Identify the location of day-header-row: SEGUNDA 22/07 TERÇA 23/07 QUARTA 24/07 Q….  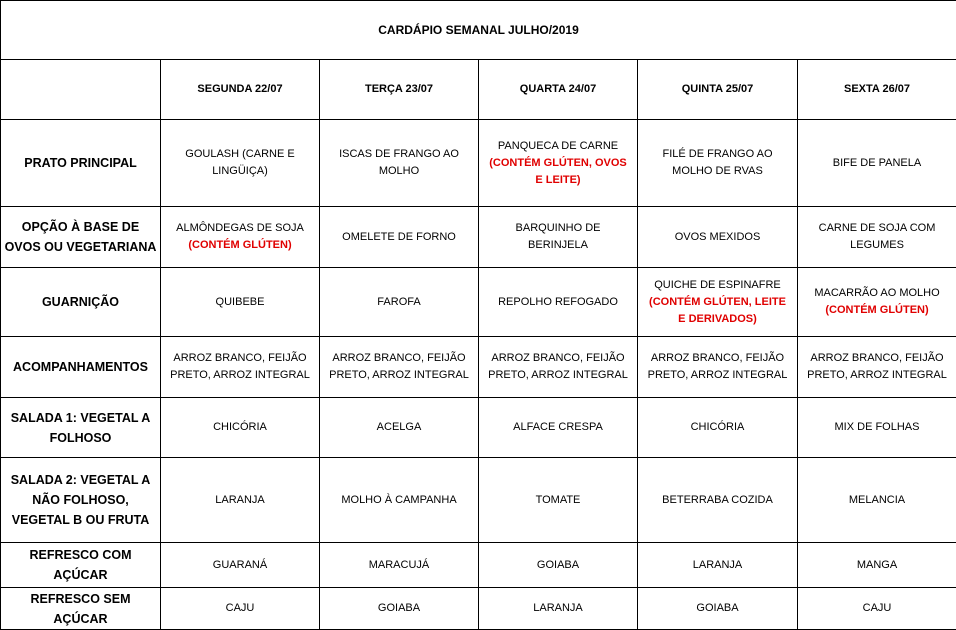
(478, 89).